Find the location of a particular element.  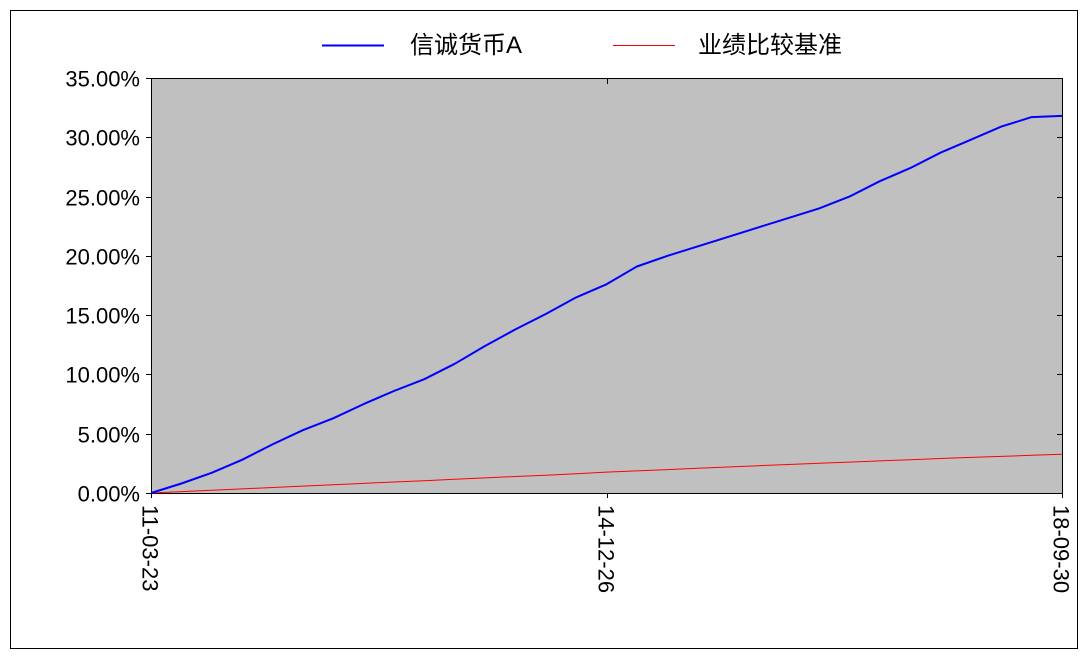

y-tick-label: 5.00% is located at coordinates (109, 435).